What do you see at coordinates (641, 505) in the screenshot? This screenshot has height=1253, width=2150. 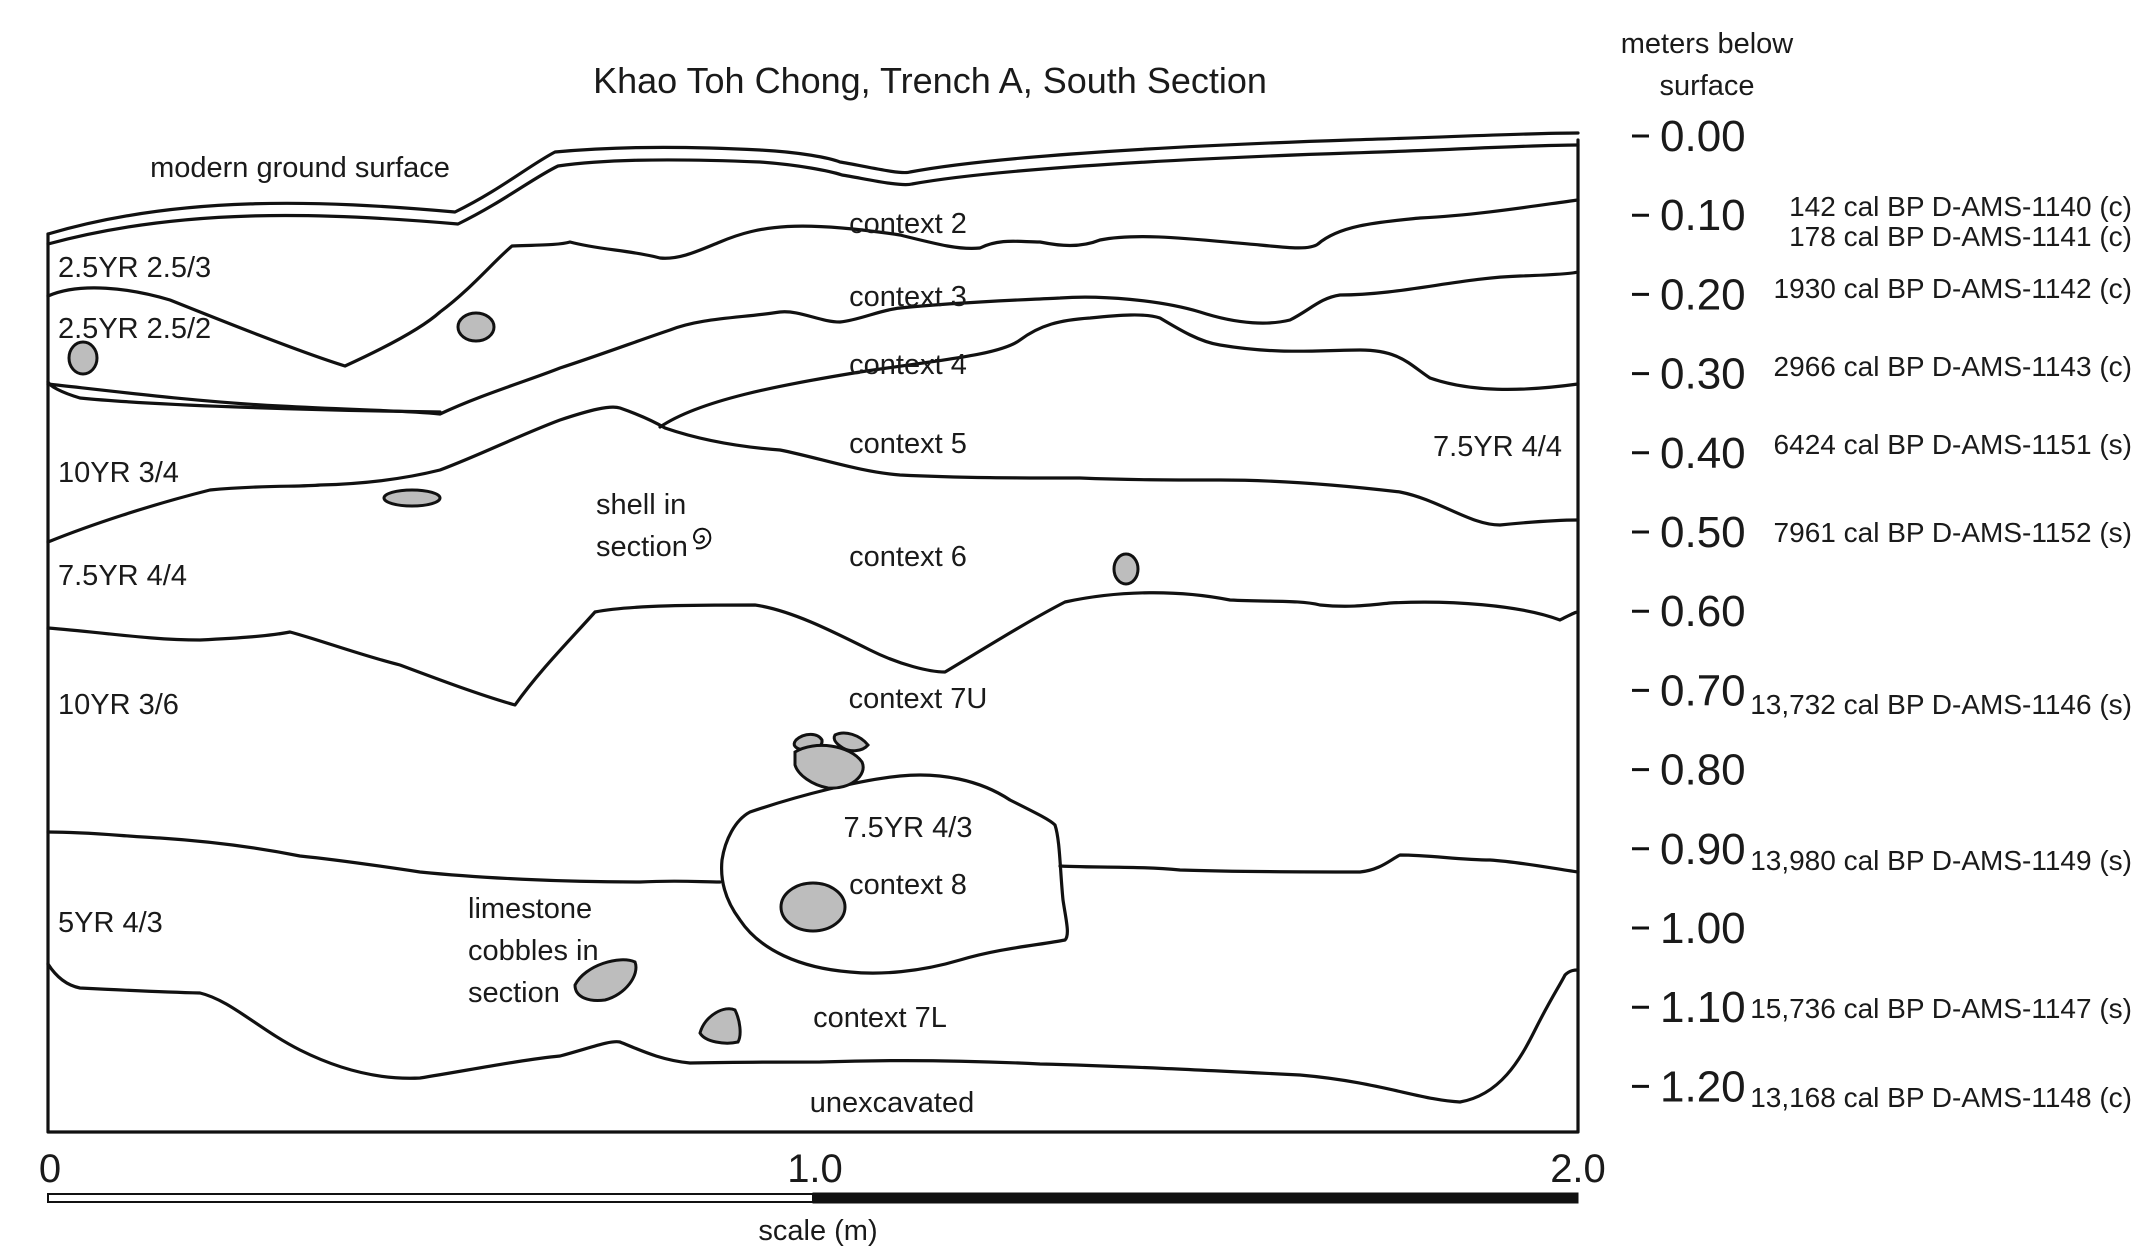 I see `label-shell-line1: shell in` at bounding box center [641, 505].